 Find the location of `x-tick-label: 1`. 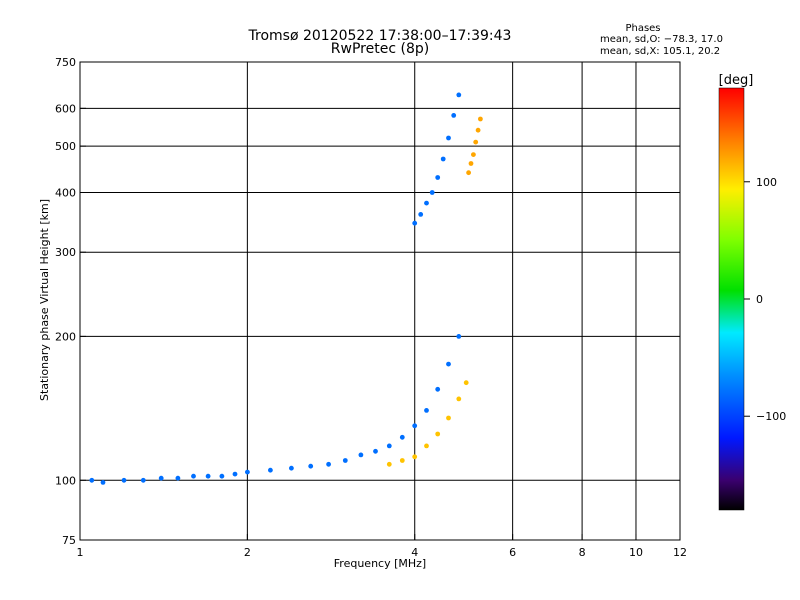

x-tick-label: 1 is located at coordinates (80, 552).